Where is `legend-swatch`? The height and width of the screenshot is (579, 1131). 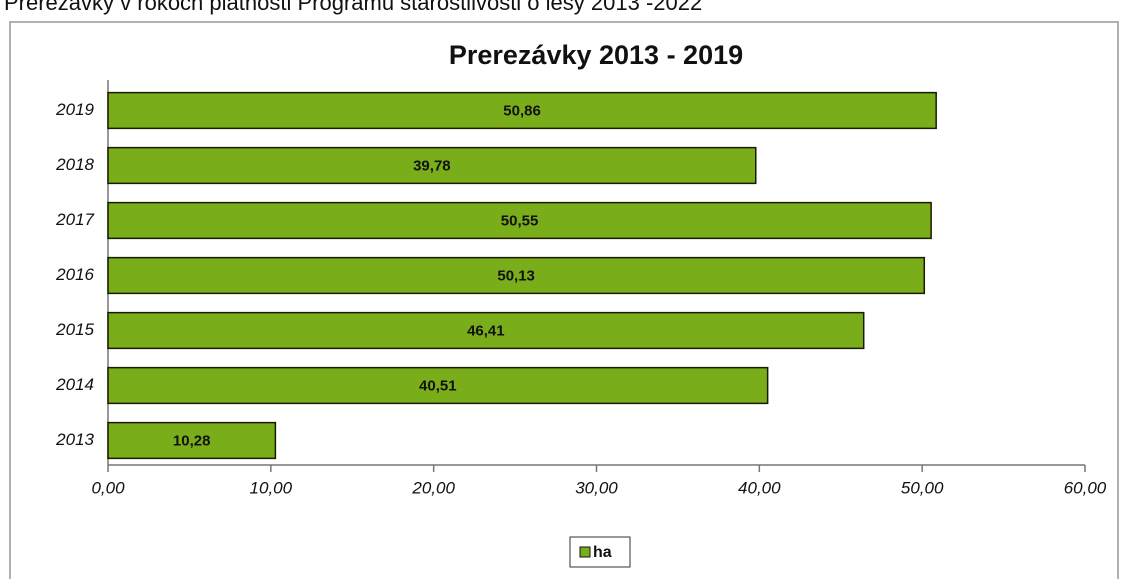
legend-swatch is located at coordinates (585, 552).